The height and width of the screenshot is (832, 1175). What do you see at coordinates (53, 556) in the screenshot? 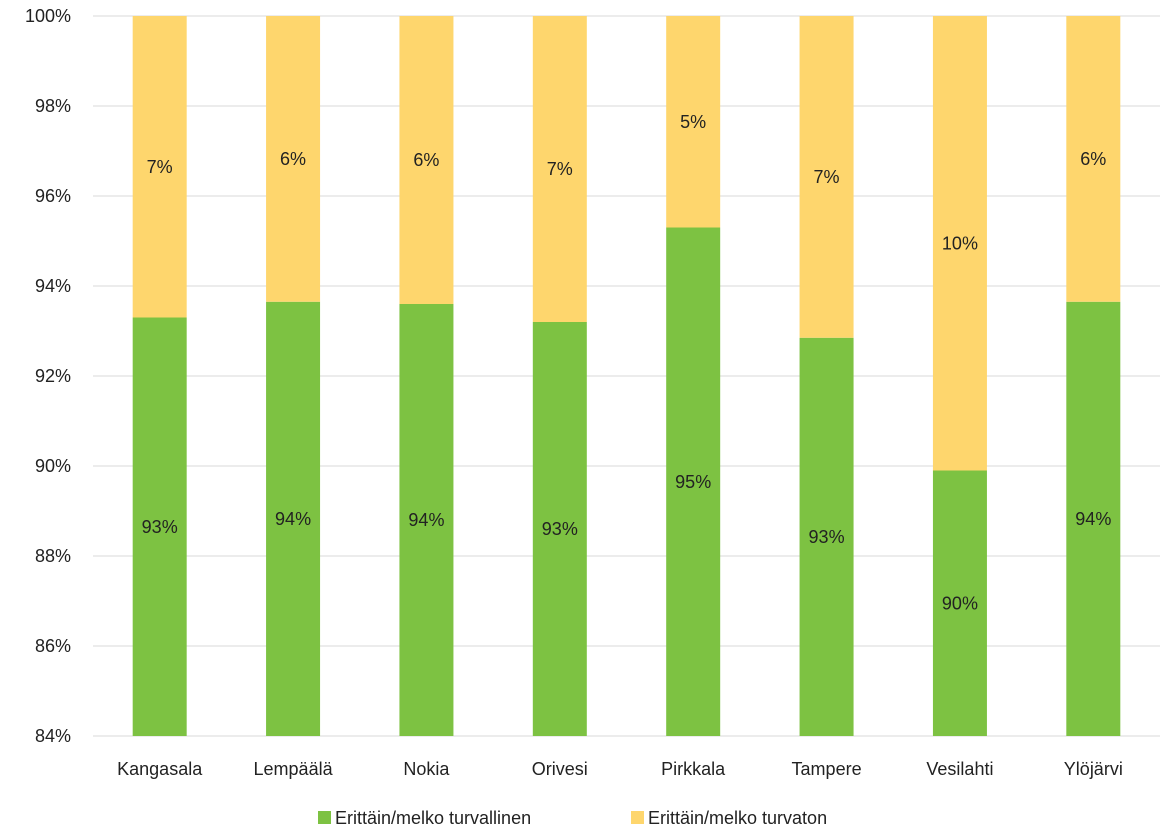
I see `y-tick-label: 88%` at bounding box center [53, 556].